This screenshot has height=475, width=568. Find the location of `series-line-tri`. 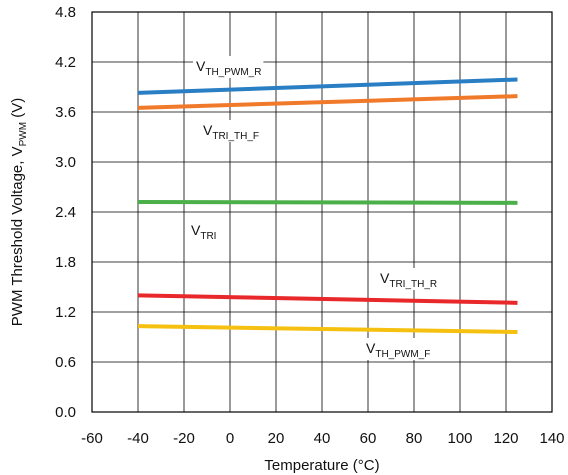

series-line-tri is located at coordinates (327, 202).